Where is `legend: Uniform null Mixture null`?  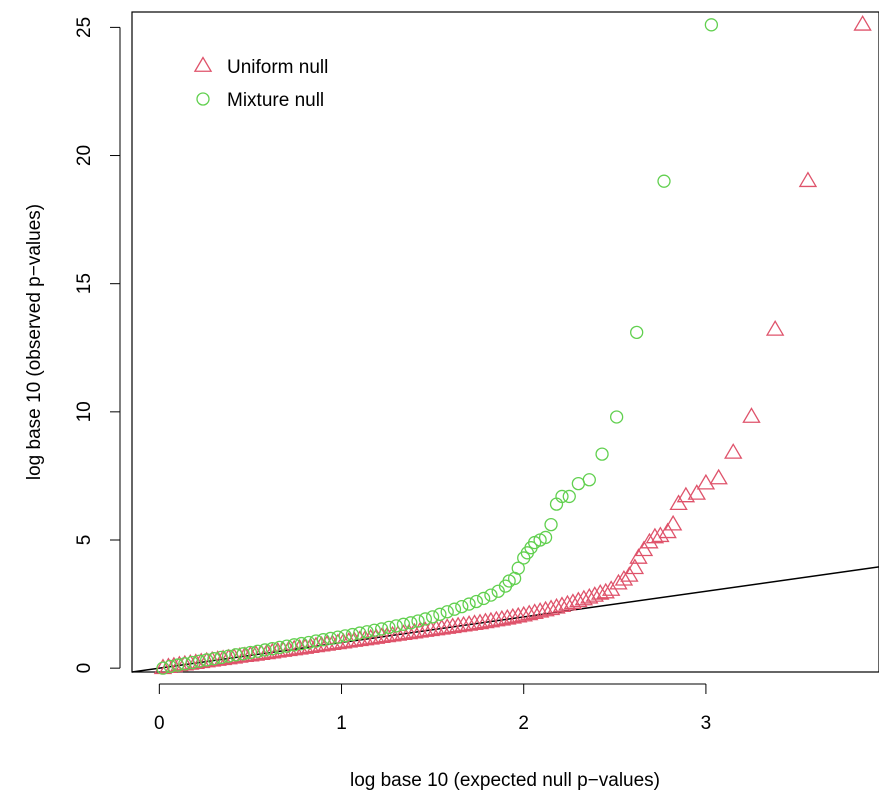 legend: Uniform null Mixture null is located at coordinates (260, 83).